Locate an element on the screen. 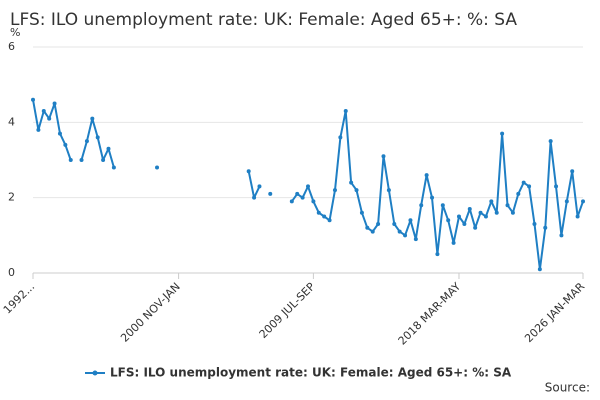 This screenshot has width=600, height=400. y-tick-label: 2 is located at coordinates (11, 197).